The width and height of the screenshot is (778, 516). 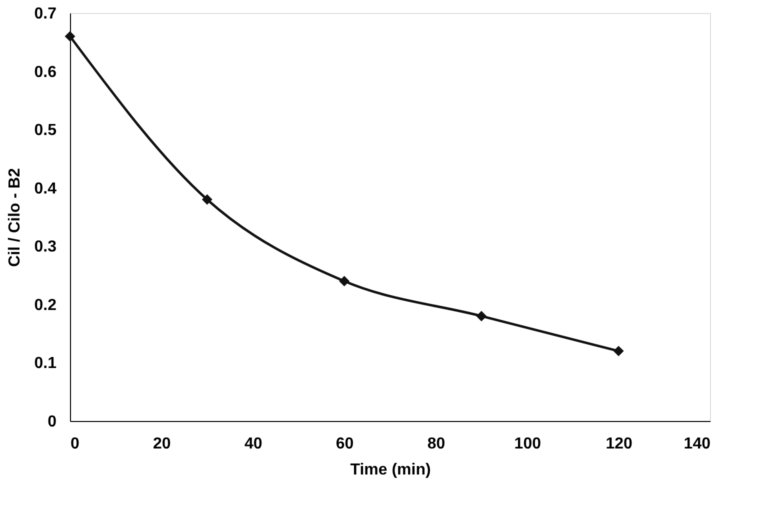 I want to click on y-tick-label: 0.2, so click(x=45, y=305).